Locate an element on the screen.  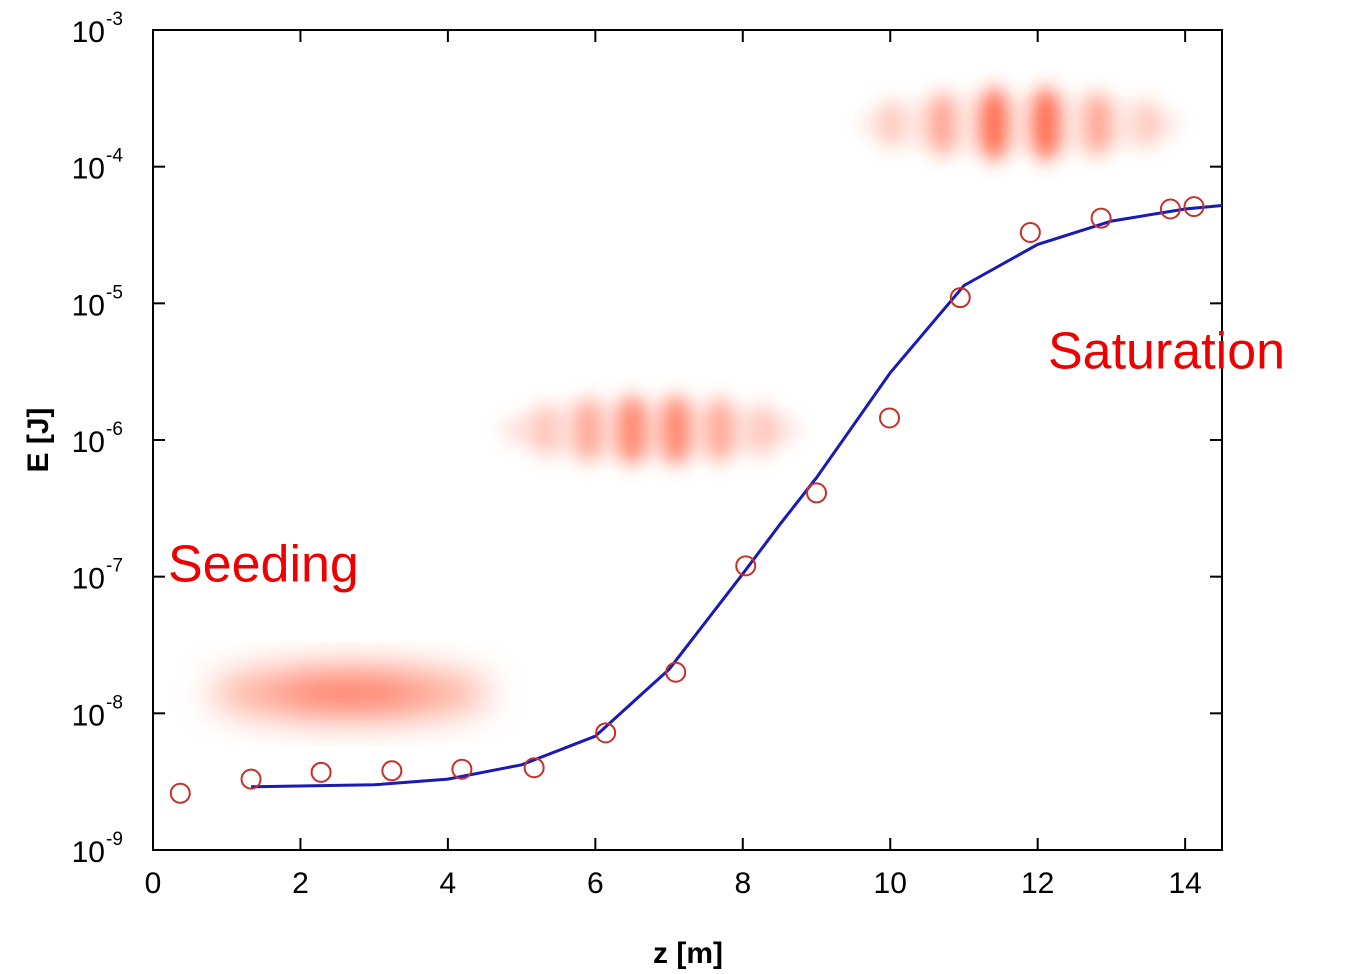
x-axis-label: z [m] is located at coordinates (688, 953).